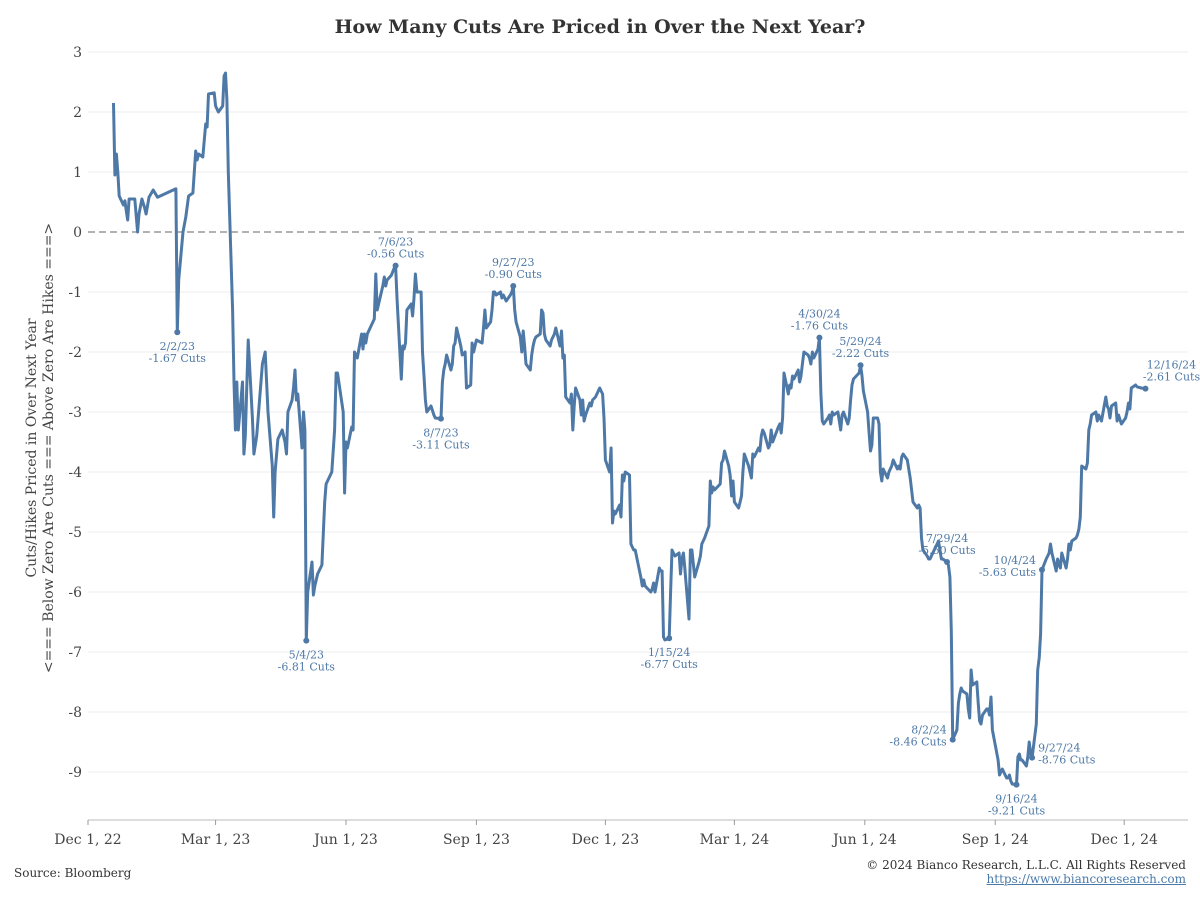  I want to click on annotation-value: -0.56 Cuts, so click(396, 254).